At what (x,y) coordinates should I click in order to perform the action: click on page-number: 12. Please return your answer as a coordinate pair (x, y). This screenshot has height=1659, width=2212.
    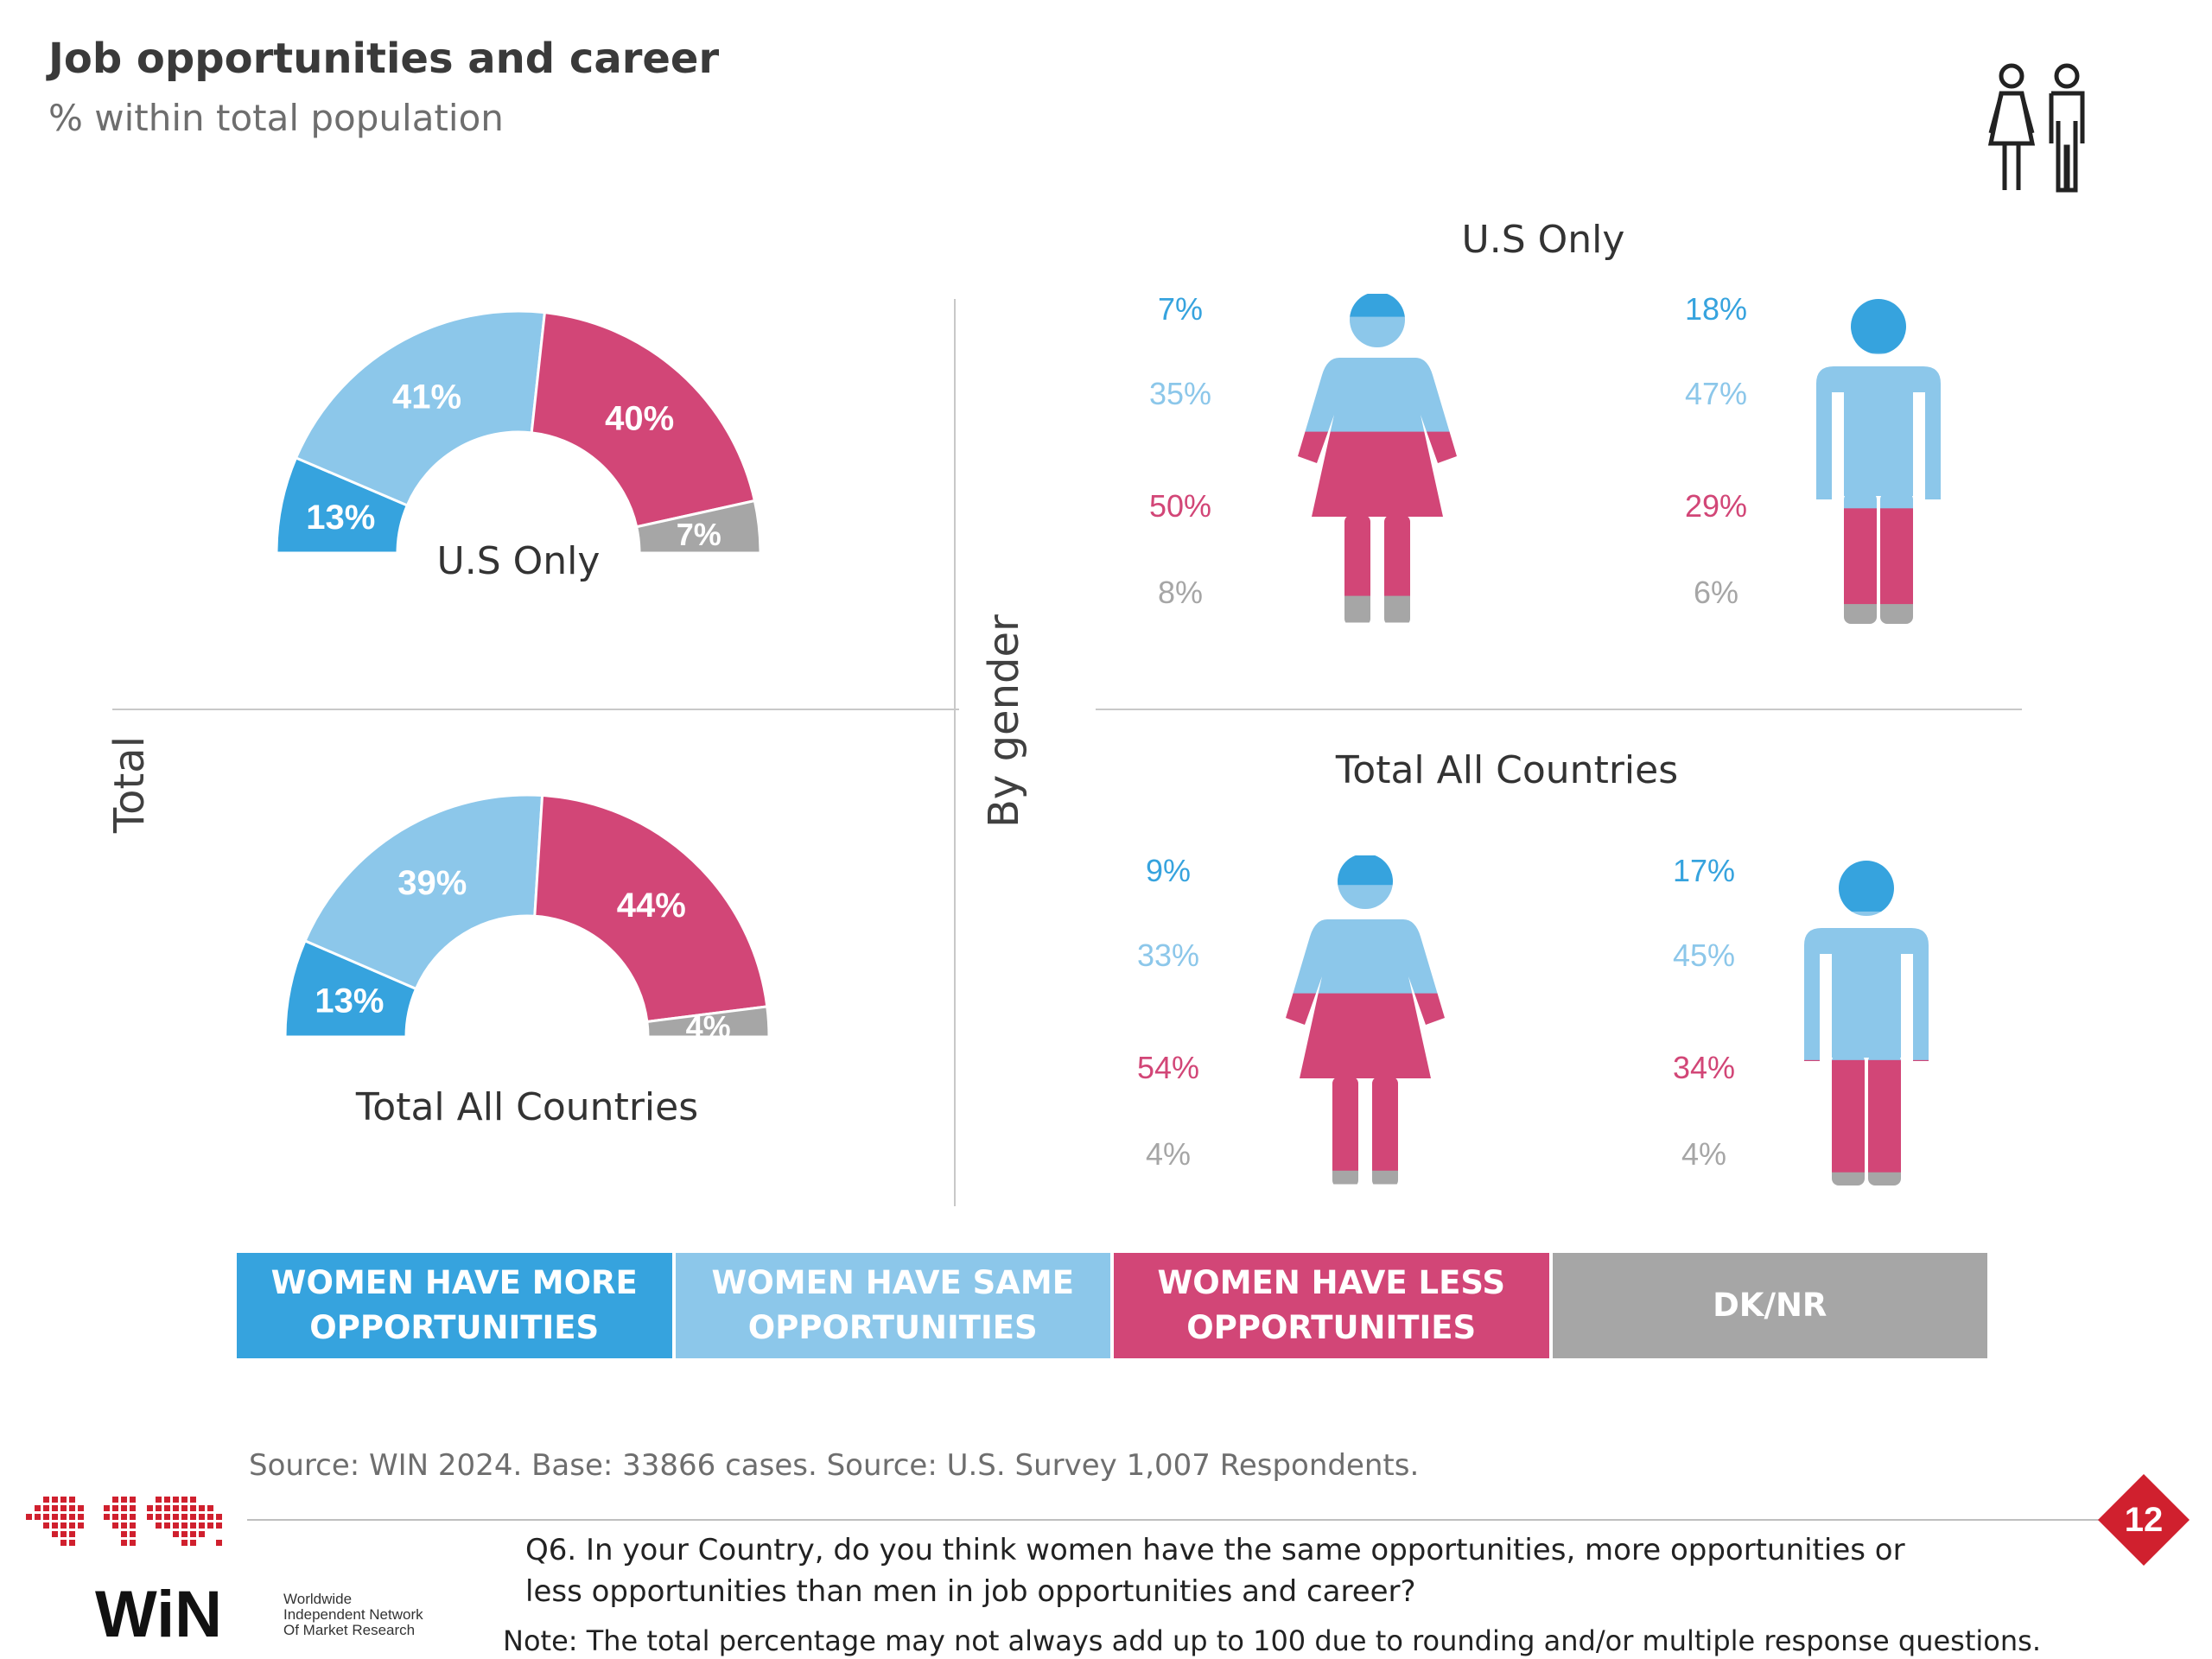
    Looking at the image, I should click on (2144, 1520).